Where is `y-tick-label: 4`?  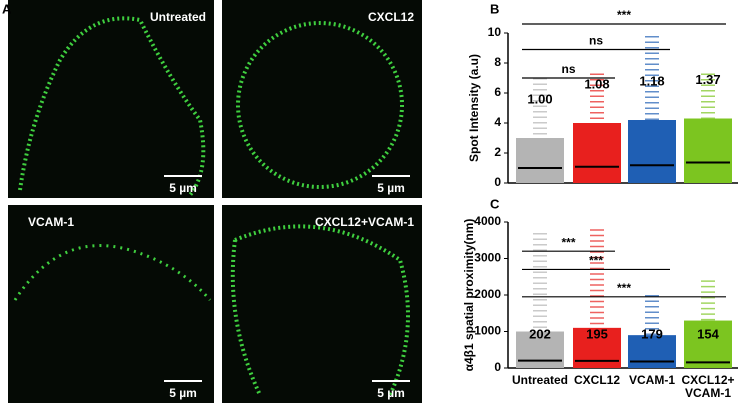 y-tick-label: 4 is located at coordinates (497, 122).